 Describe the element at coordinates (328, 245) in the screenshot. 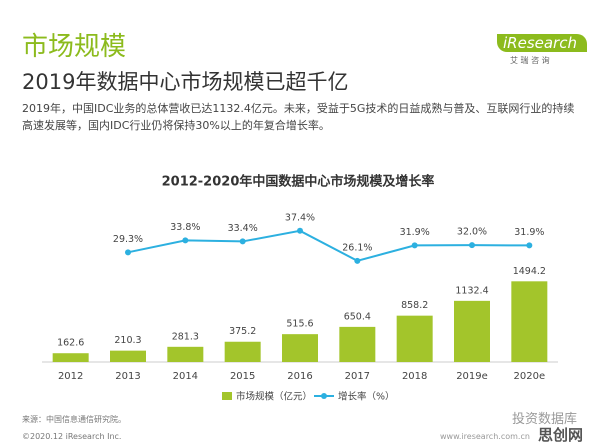

I see `growth-line` at that location.